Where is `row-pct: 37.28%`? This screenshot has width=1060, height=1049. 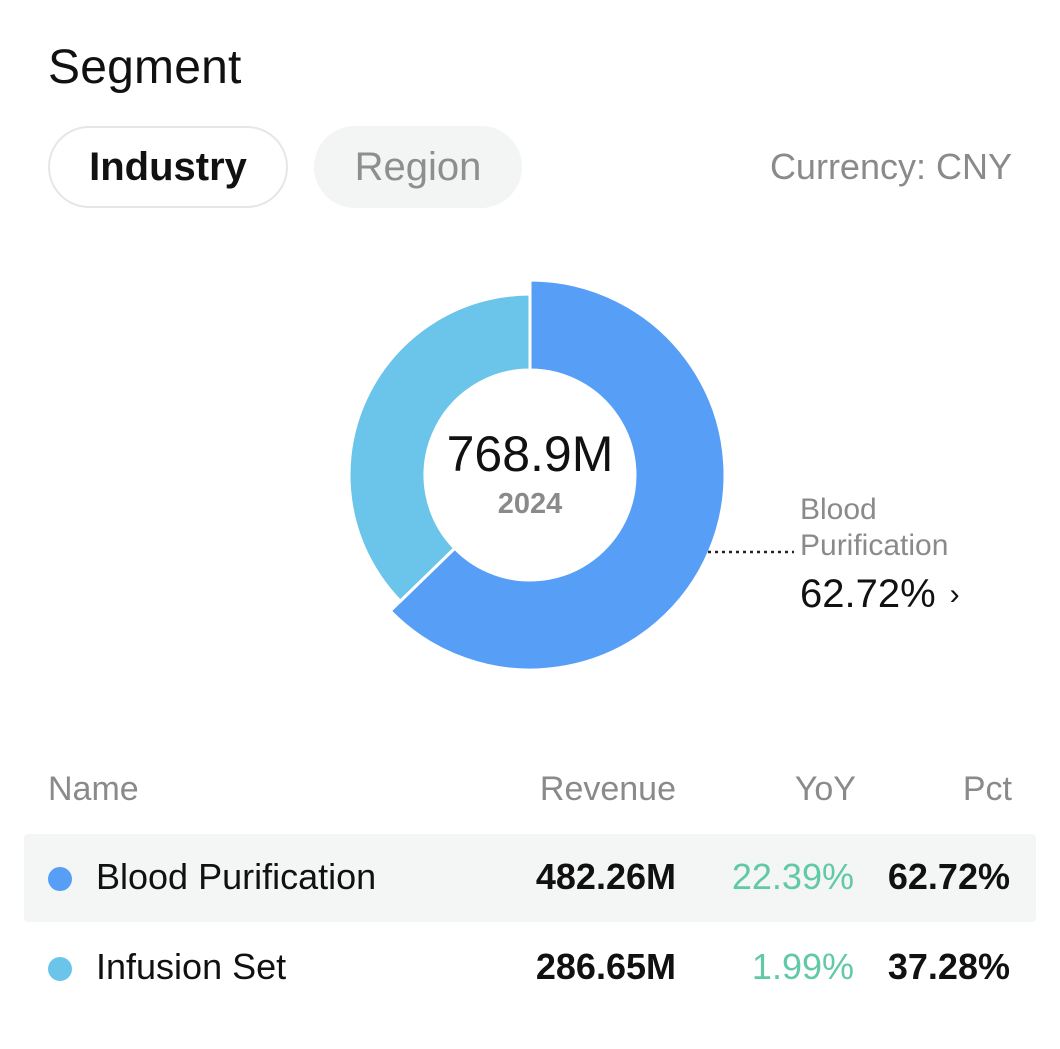 row-pct: 37.28% is located at coordinates (948, 966).